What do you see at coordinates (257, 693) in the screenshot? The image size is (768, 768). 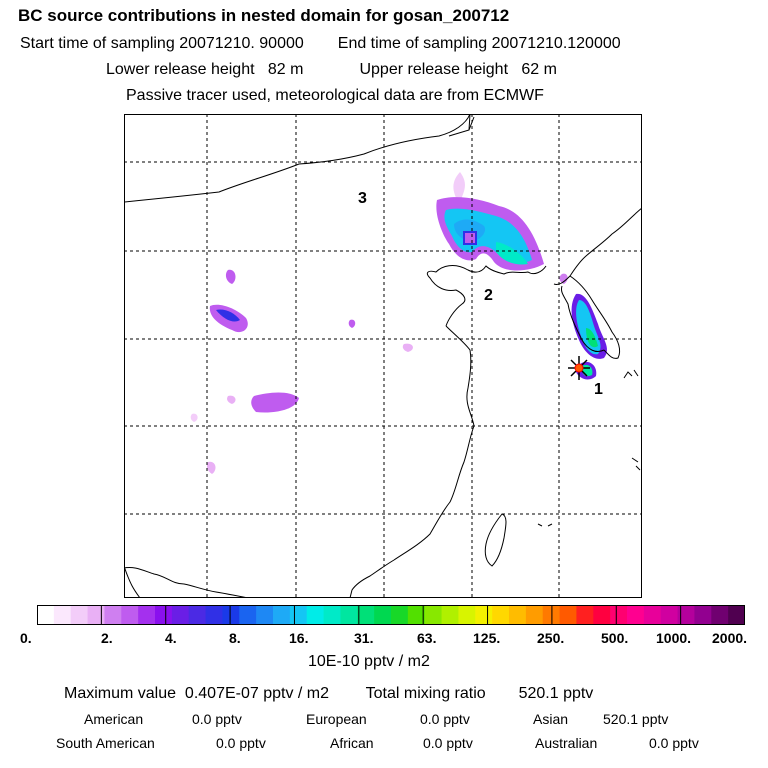 I see `max-value: 0.407E-07 pptv / m2` at bounding box center [257, 693].